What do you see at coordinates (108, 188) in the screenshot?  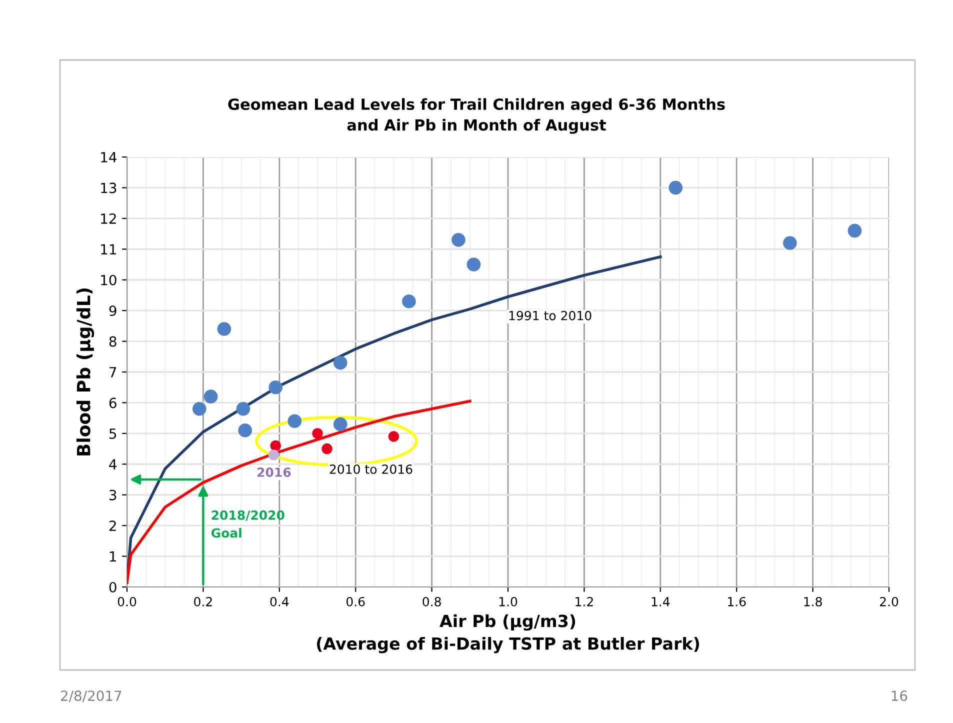 I see `y-tick-label: 13` at bounding box center [108, 188].